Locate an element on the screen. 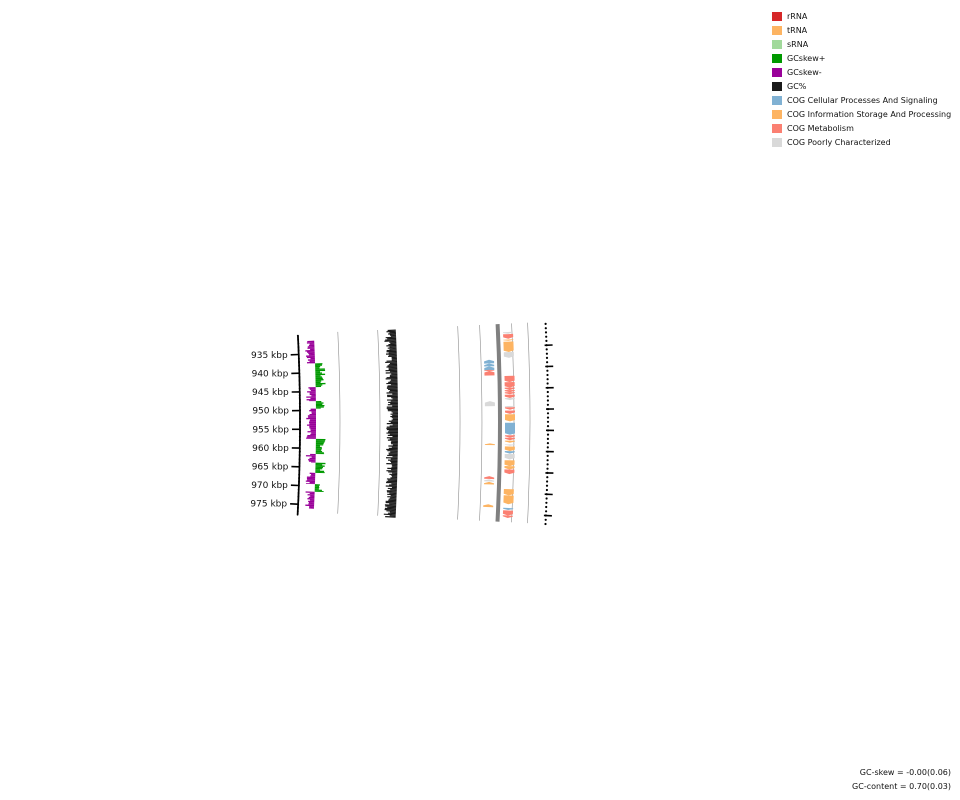  legend-item: tRNA is located at coordinates (861, 30).